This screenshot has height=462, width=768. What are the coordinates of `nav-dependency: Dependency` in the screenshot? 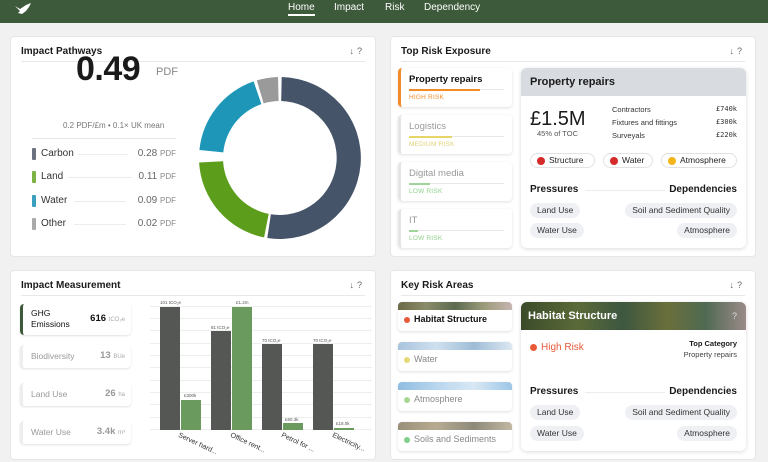 It's located at (452, 7).